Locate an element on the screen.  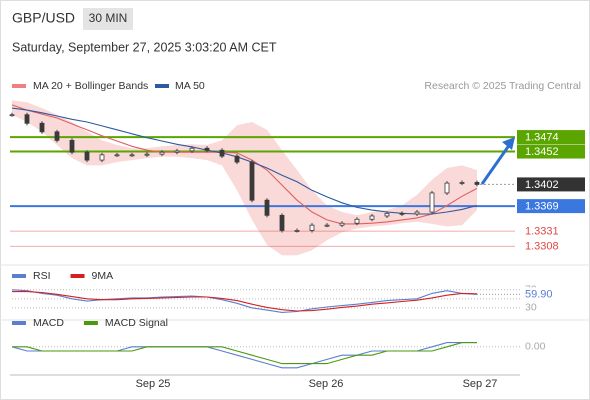
credit: Research © 2025 Trading Central is located at coordinates (502, 86).